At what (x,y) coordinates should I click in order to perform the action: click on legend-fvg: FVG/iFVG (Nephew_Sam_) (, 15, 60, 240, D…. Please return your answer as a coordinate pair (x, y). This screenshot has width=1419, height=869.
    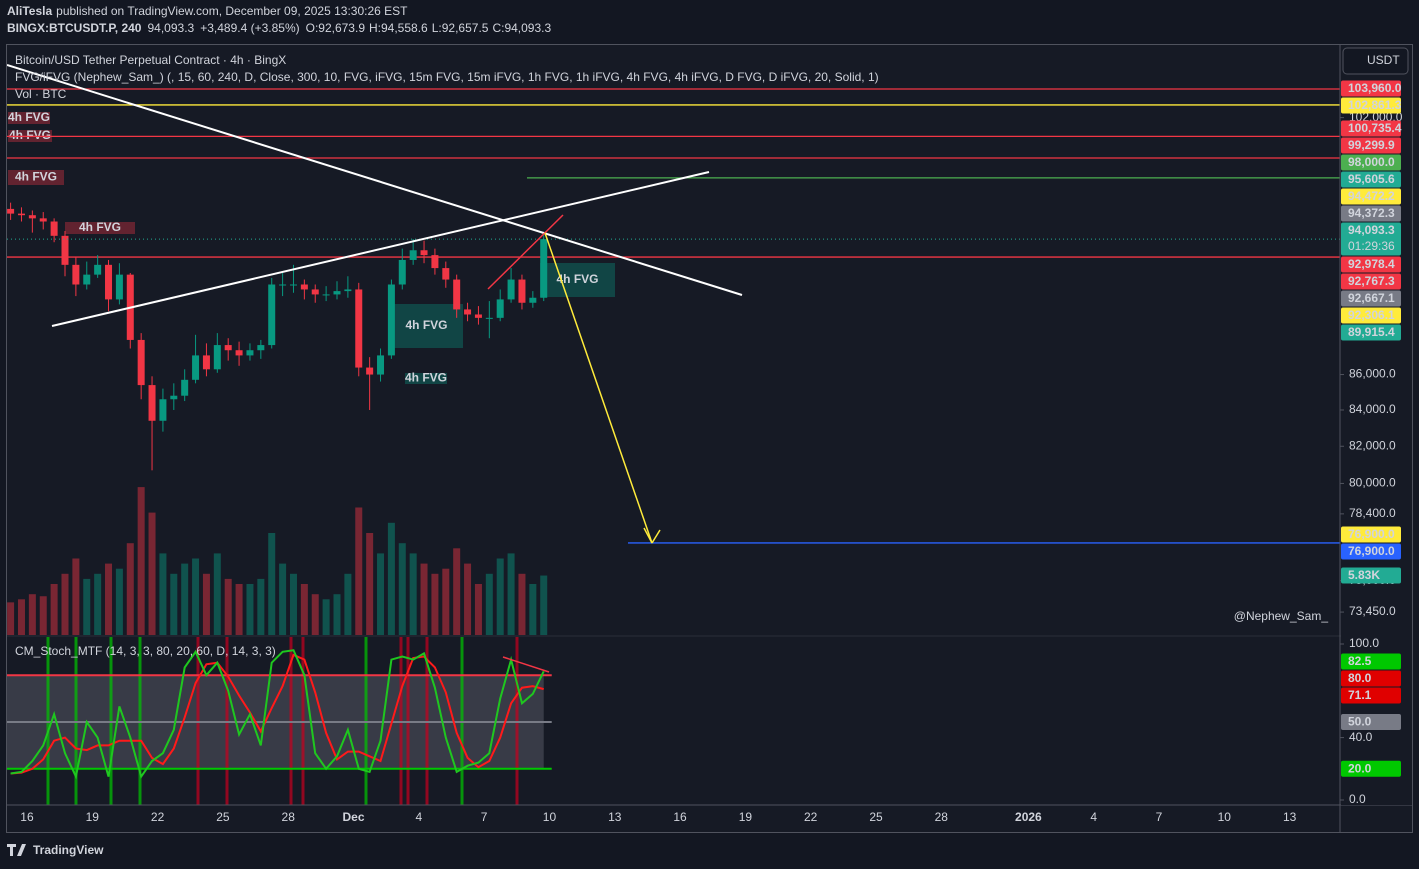
    Looking at the image, I should click on (447, 77).